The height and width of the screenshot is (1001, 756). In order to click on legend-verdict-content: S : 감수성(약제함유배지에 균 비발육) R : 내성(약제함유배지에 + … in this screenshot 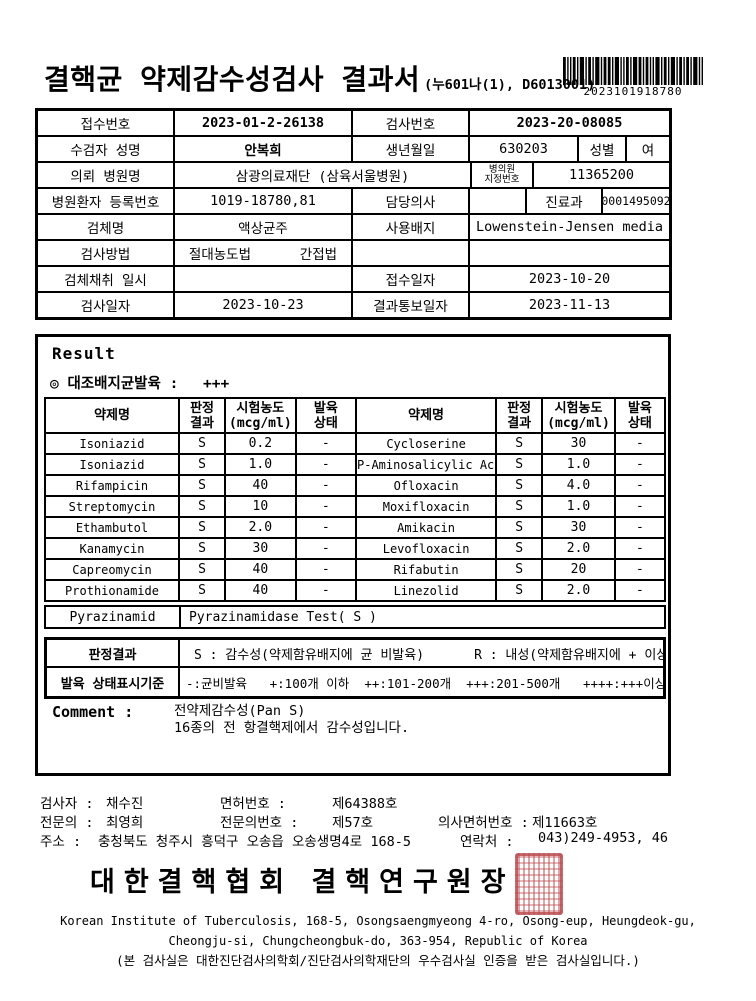, I will do `click(421, 653)`.